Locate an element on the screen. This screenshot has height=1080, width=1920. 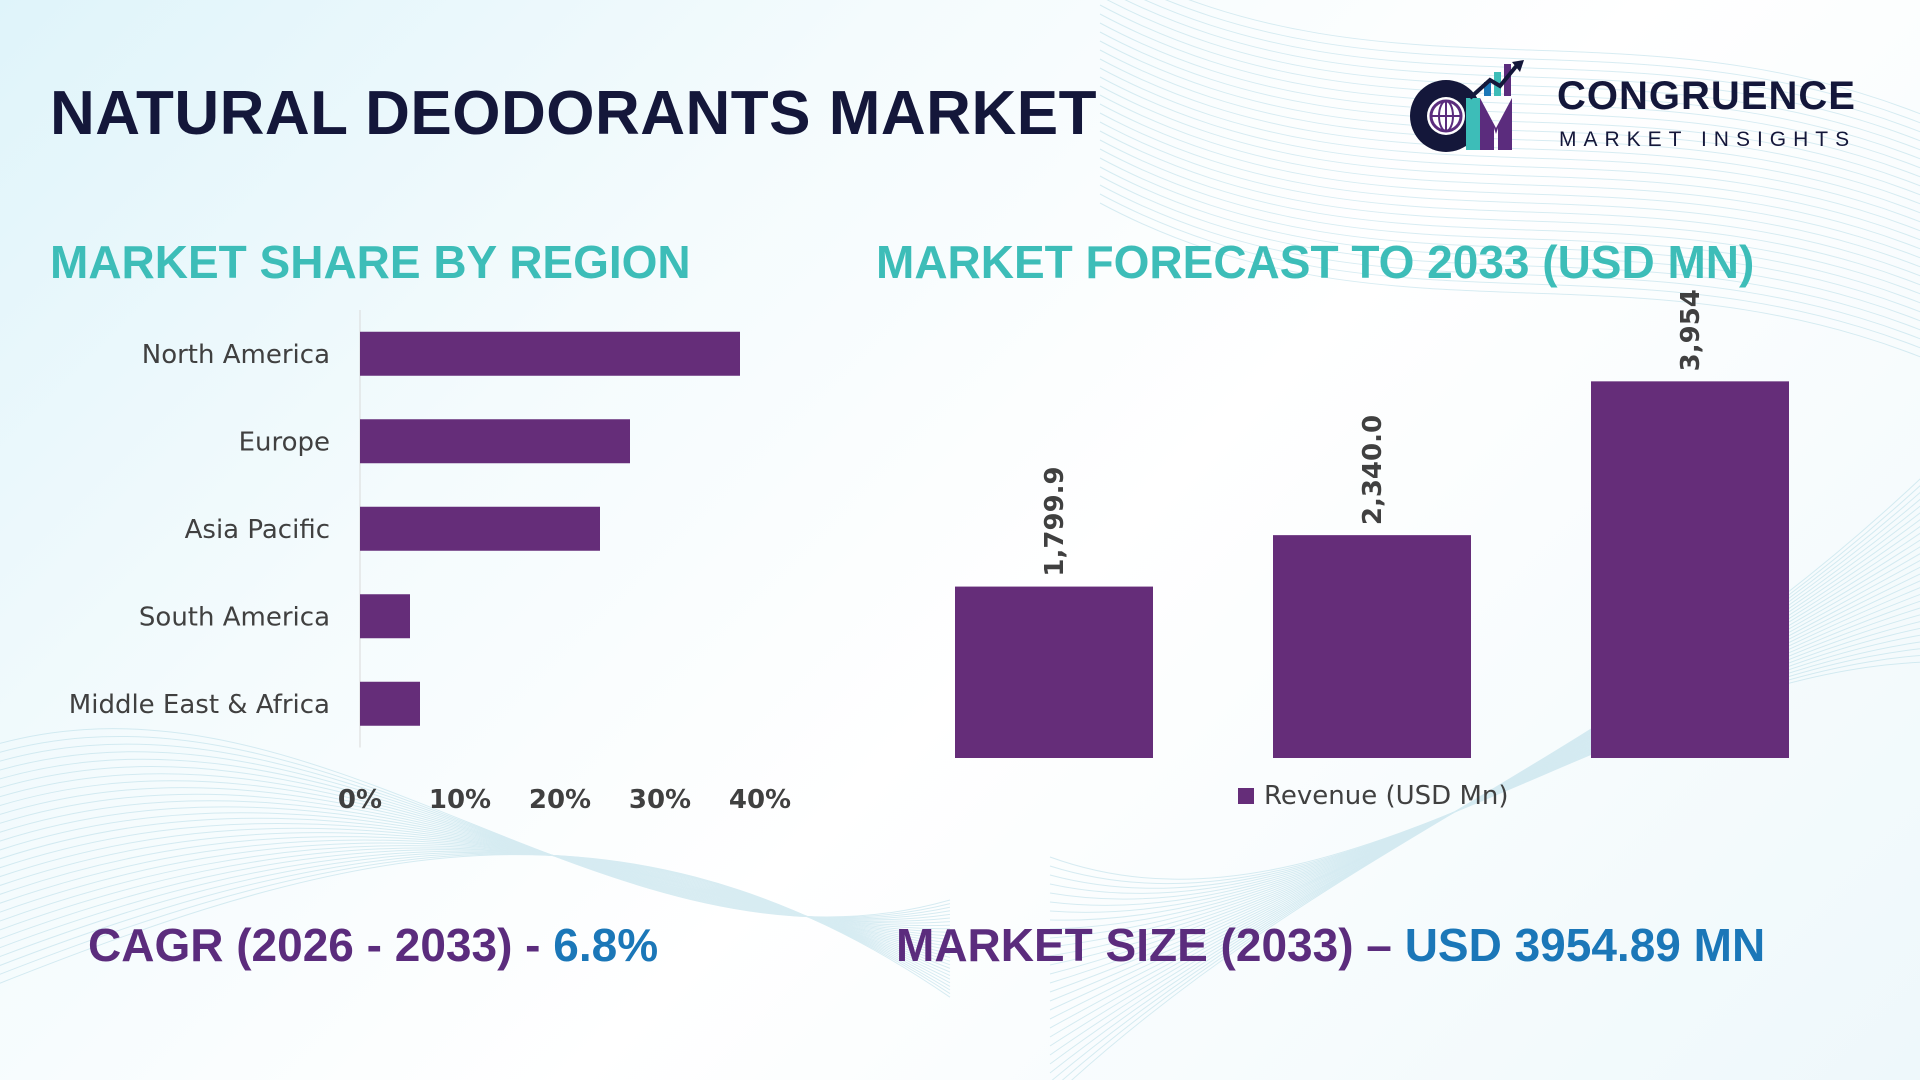
category-label: South America is located at coordinates (234, 617).